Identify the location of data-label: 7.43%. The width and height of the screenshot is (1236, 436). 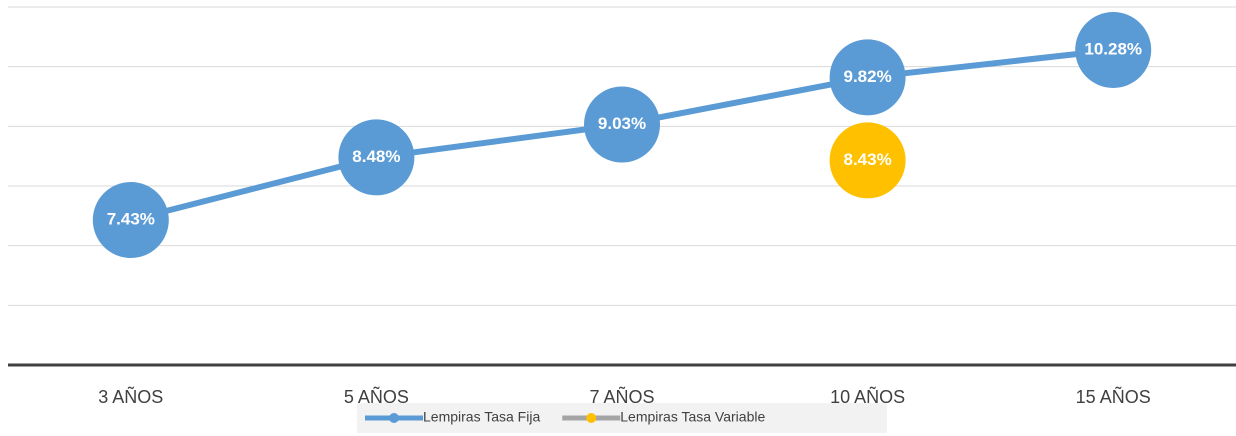
(131, 218).